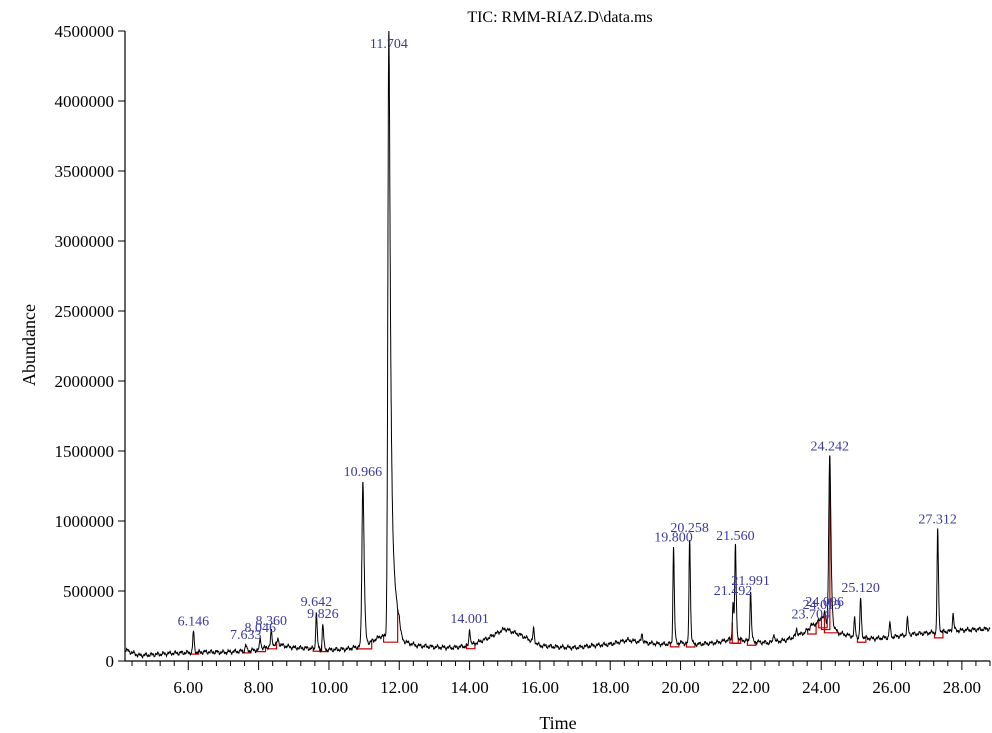 The width and height of the screenshot is (992, 733). Describe the element at coordinates (88, 591) in the screenshot. I see `y-tick-label: 500000` at that location.